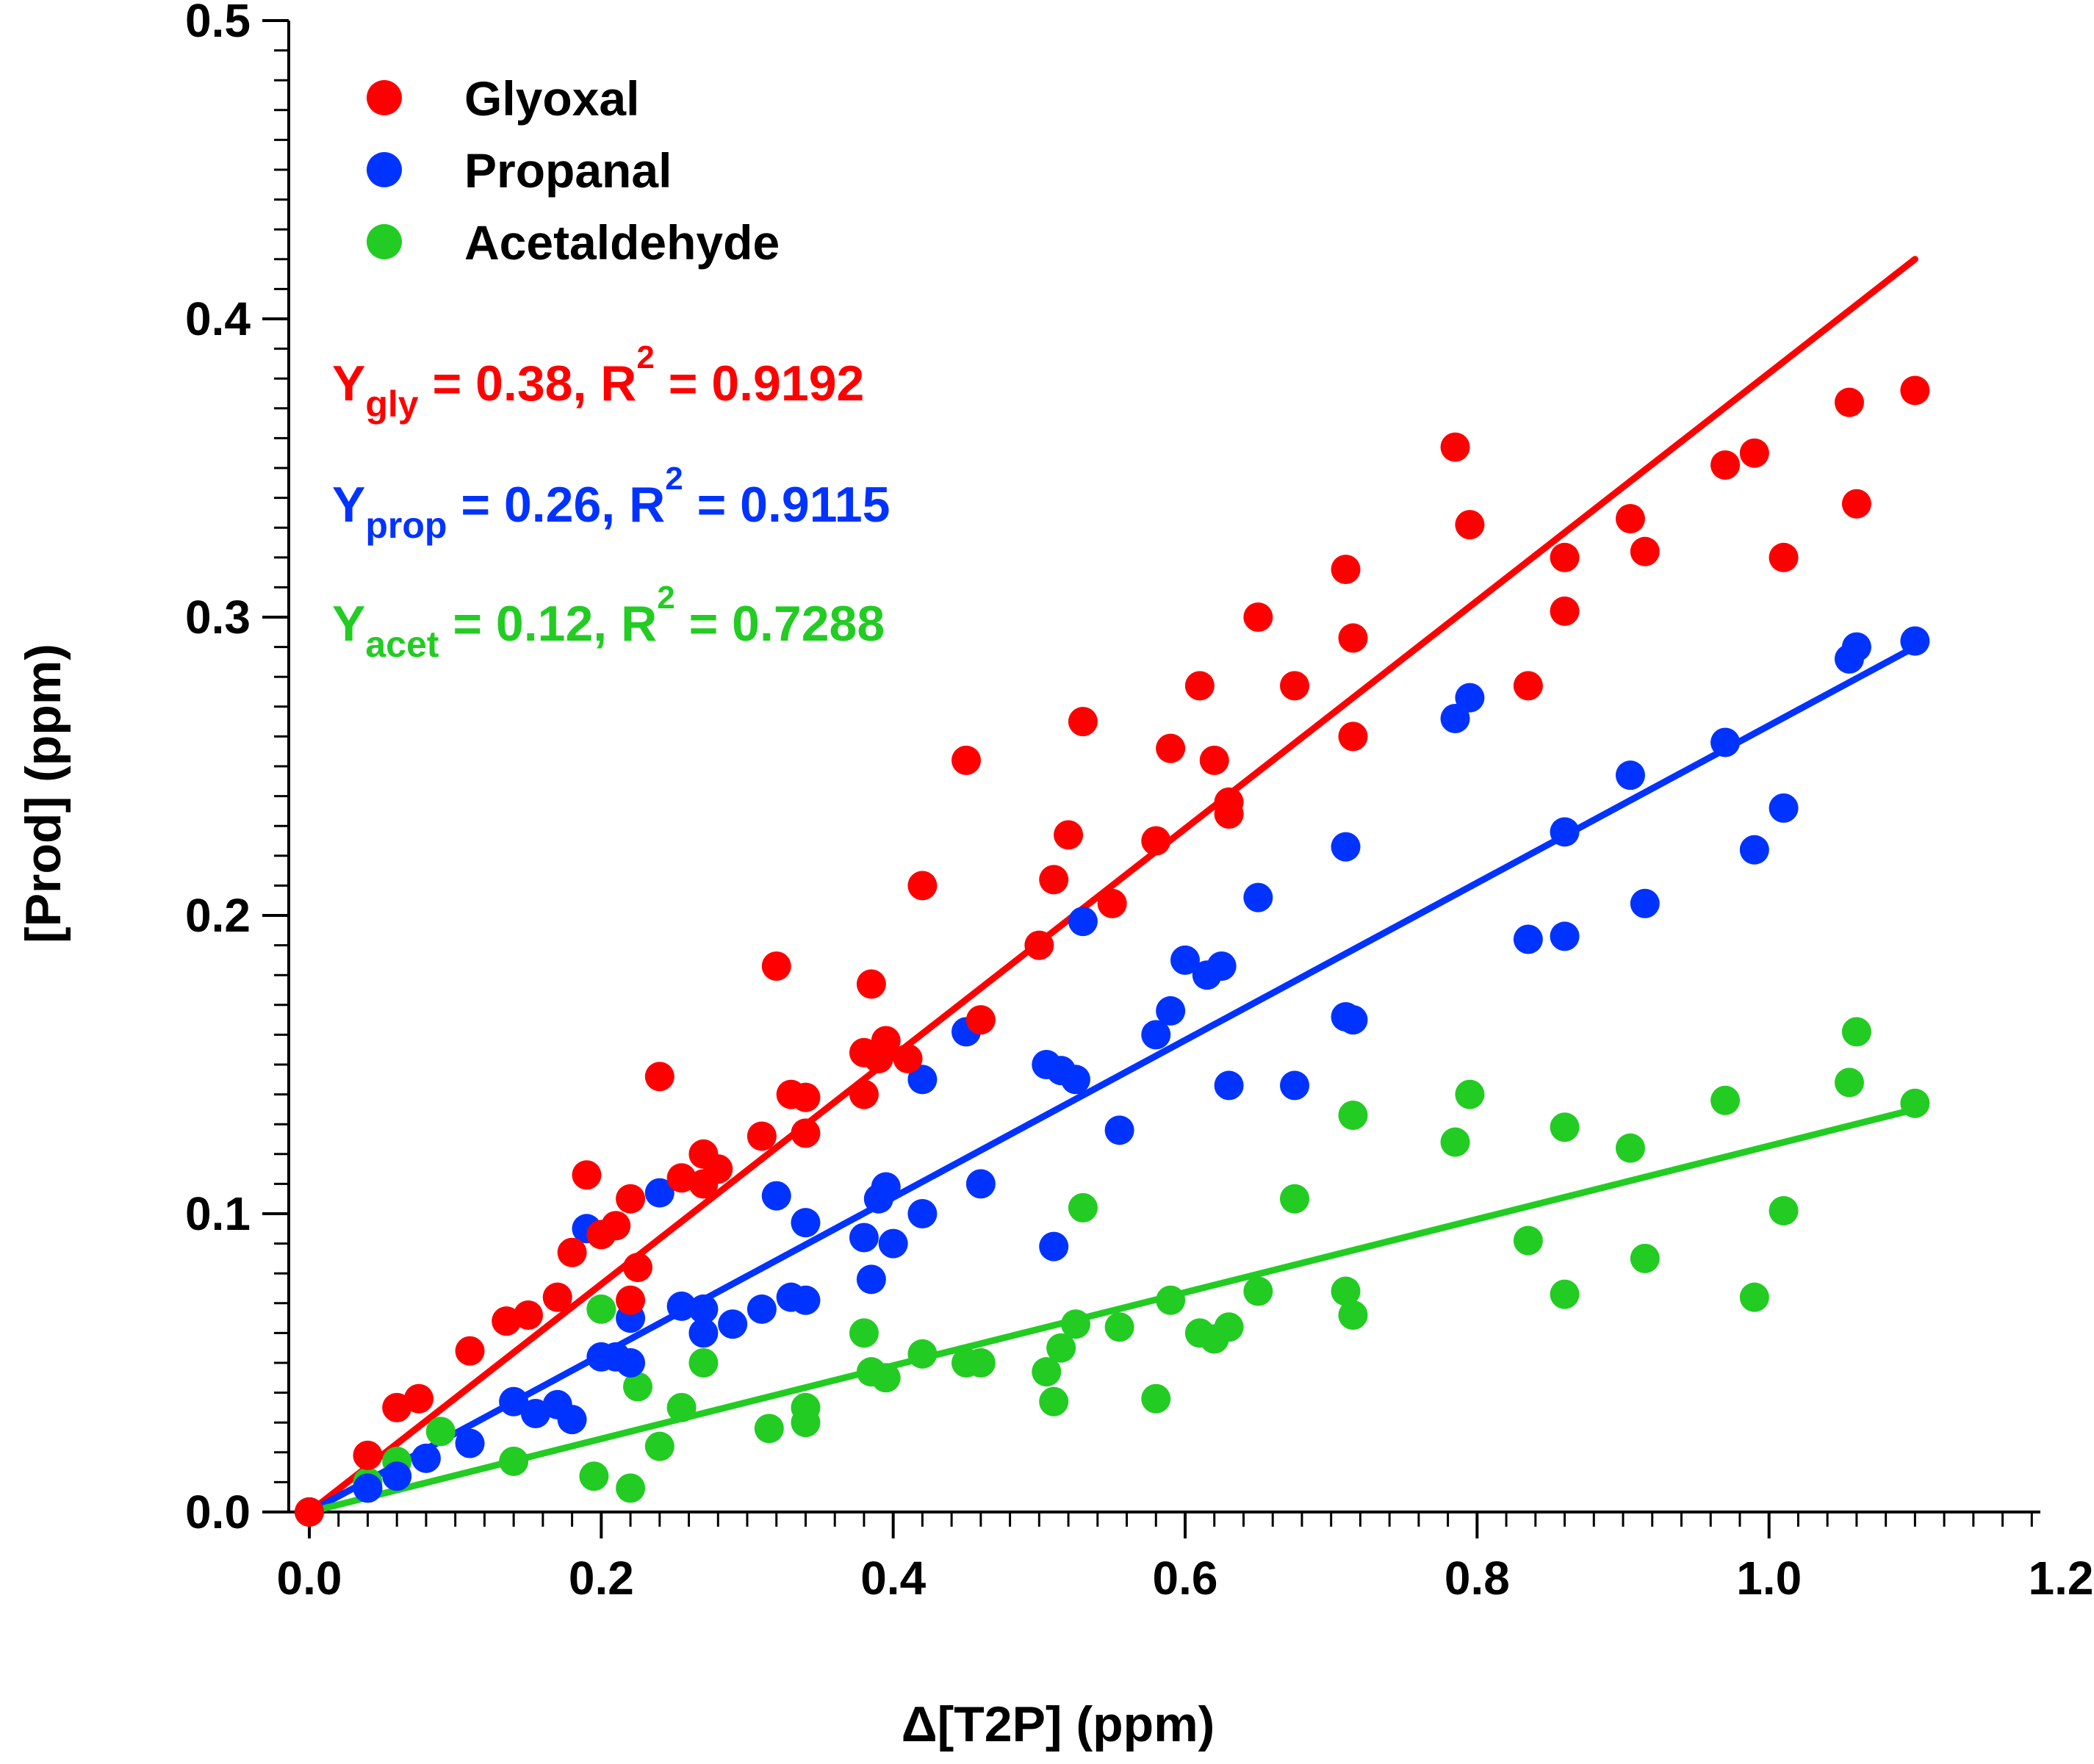  What do you see at coordinates (1058, 1724) in the screenshot?
I see `x-axis-title: Δ[T2P] (ppm)` at bounding box center [1058, 1724].